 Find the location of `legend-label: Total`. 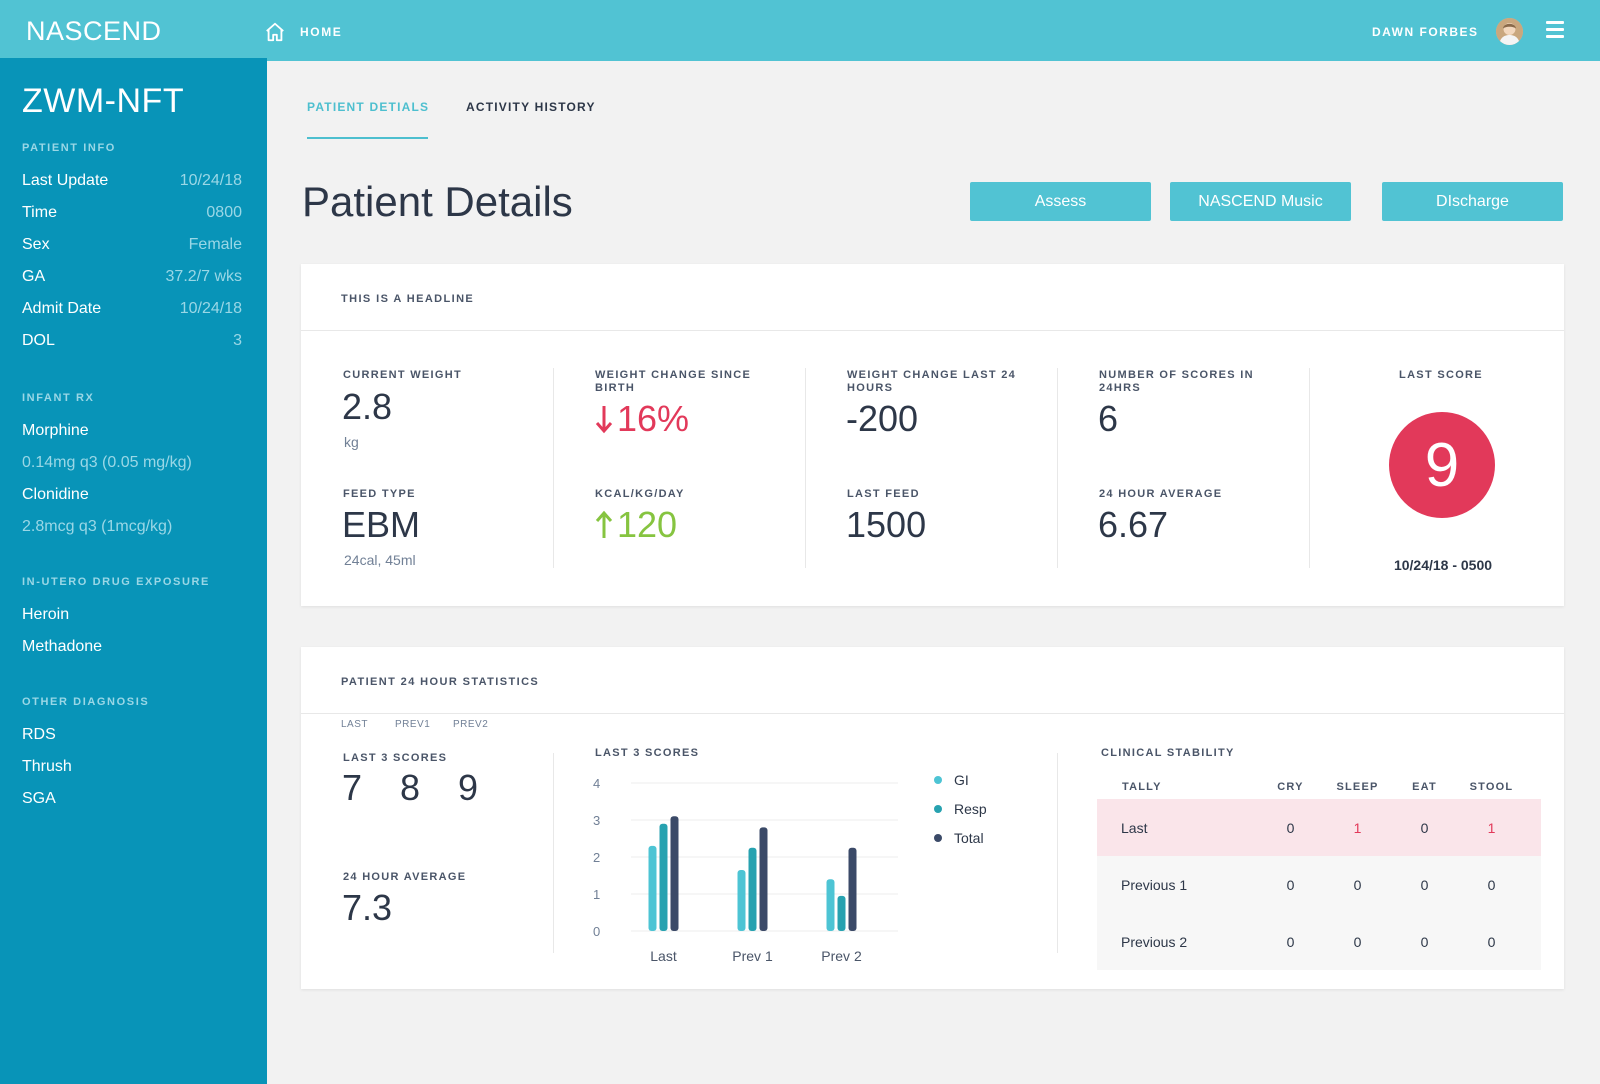

legend-label: Total is located at coordinates (969, 838).